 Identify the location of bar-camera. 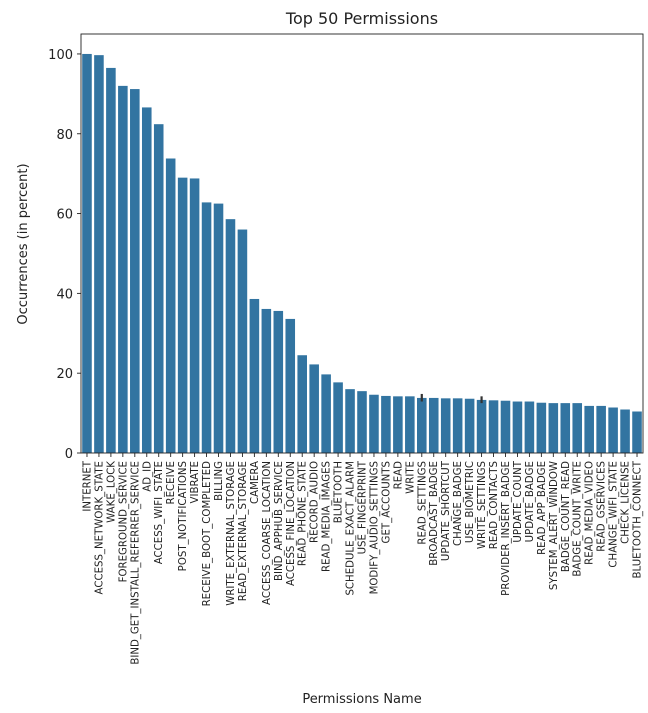
(254, 375).